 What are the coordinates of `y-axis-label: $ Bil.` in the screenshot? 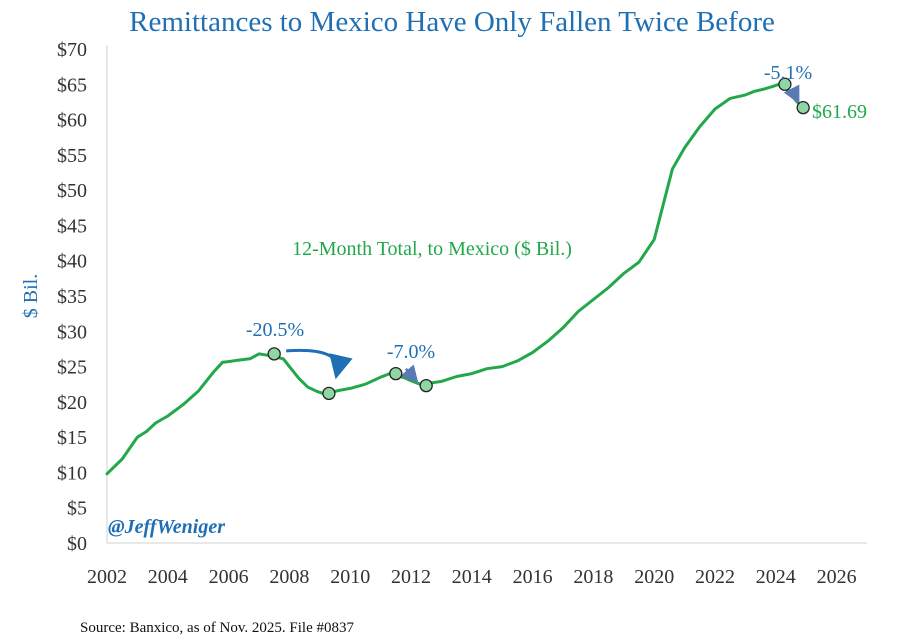 It's located at (31, 296).